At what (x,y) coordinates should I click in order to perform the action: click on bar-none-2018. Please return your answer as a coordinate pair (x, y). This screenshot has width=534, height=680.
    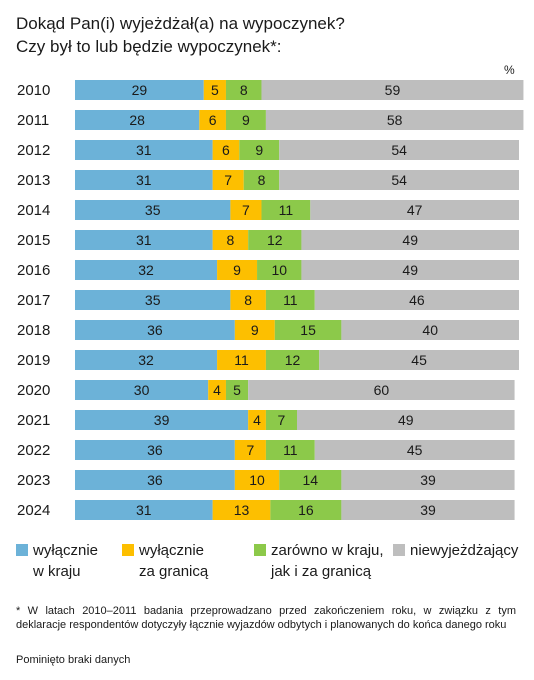
    Looking at the image, I should click on (430, 330).